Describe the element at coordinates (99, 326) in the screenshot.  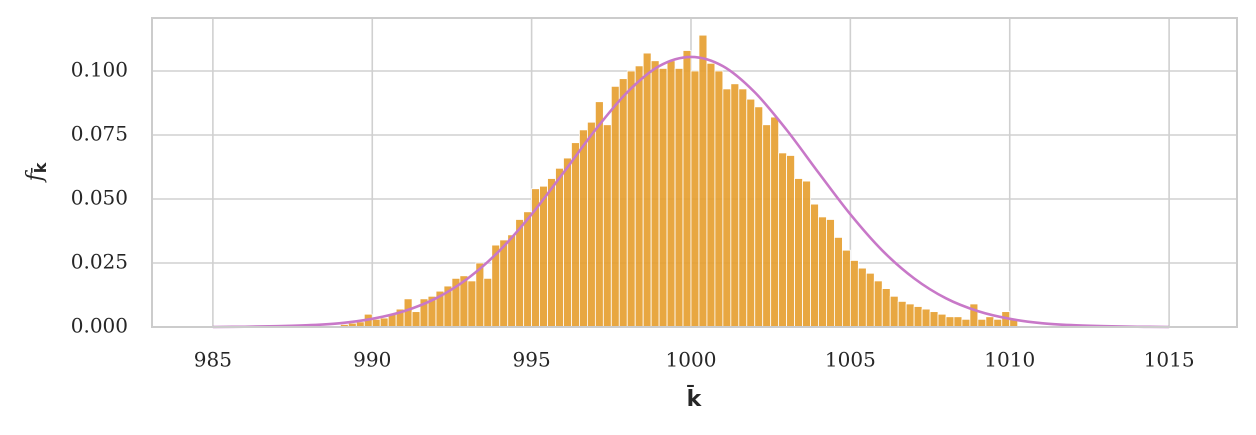
I see `y-tick-label: 0.000` at that location.